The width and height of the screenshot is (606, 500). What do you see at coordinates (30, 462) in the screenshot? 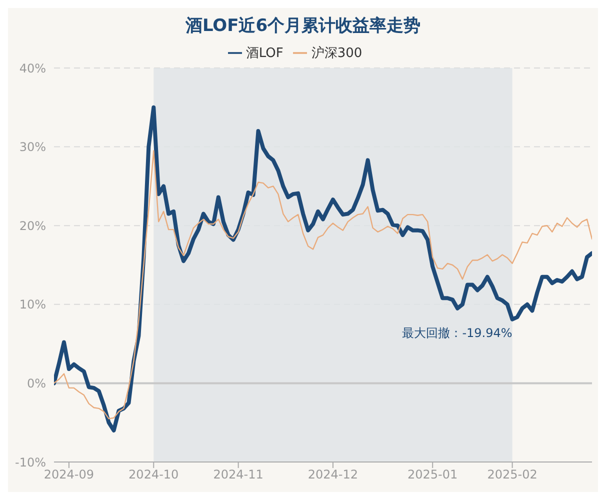
I see `y-tick-label: -10%` at bounding box center [30, 462].